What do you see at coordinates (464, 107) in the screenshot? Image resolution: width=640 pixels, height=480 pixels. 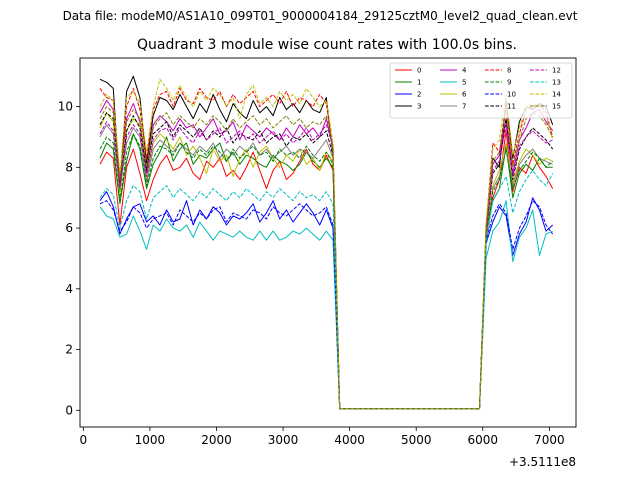 I see `legend-label-7: 7` at bounding box center [464, 107].